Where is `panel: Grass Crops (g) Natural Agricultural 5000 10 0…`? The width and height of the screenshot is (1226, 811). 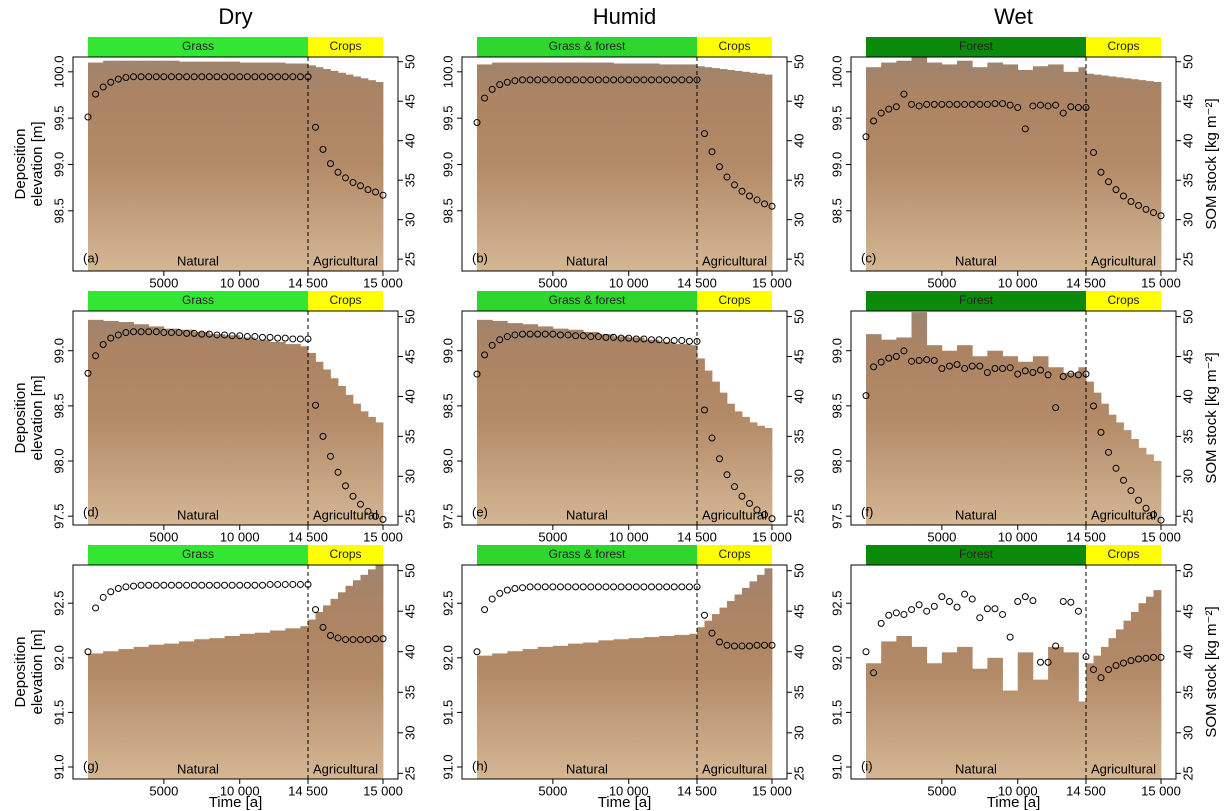 panel: Grass Crops (g) Natural Agricultural 5000 10 0… is located at coordinates (214, 678).